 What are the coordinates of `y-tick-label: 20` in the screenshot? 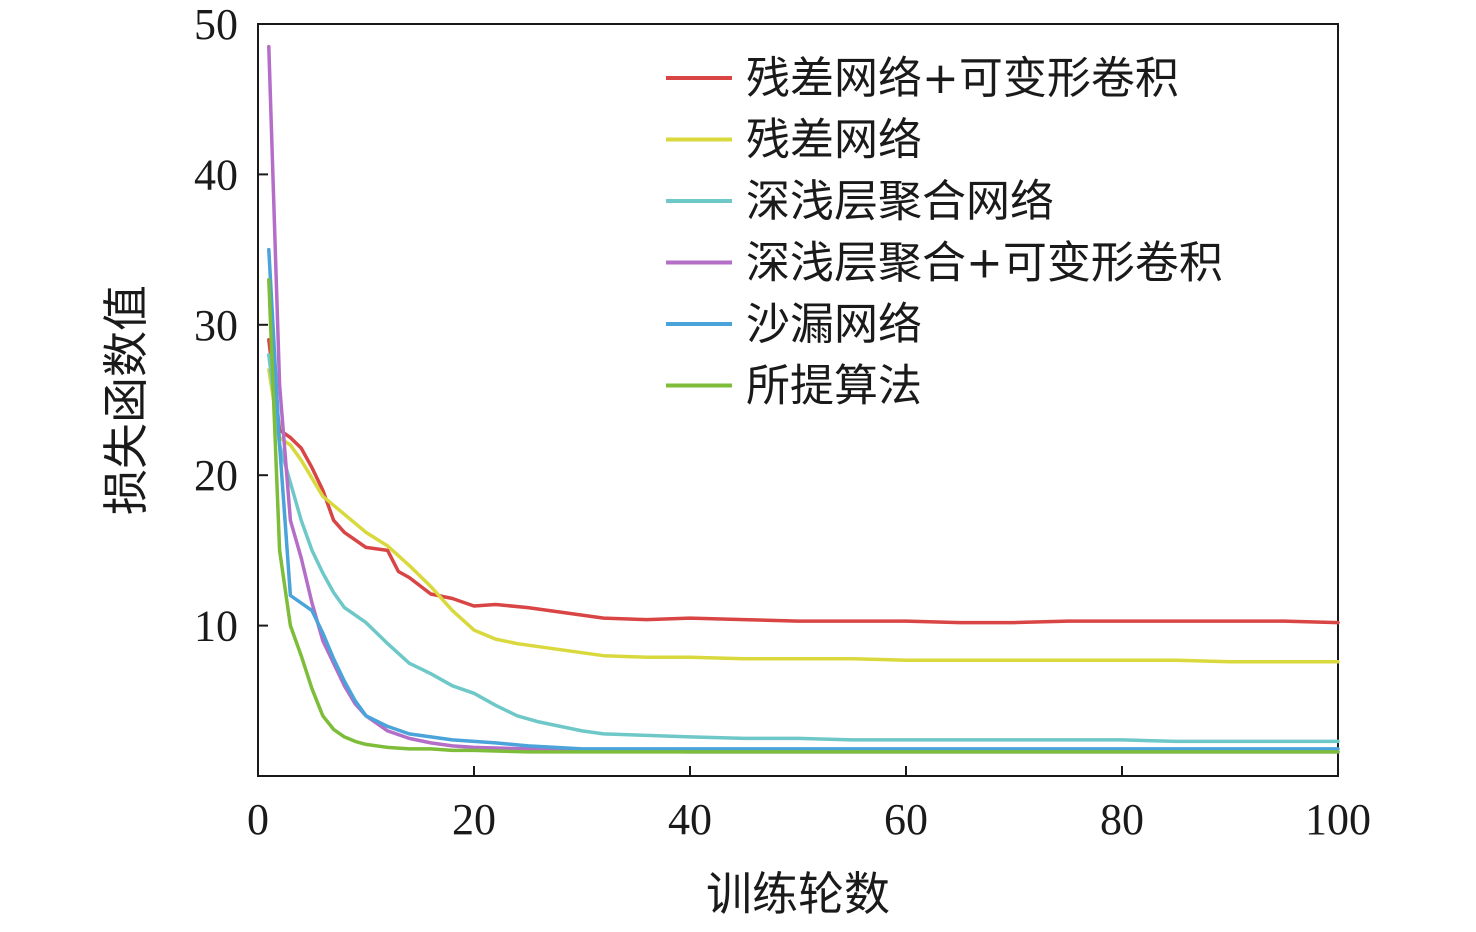 It's located at (216, 475).